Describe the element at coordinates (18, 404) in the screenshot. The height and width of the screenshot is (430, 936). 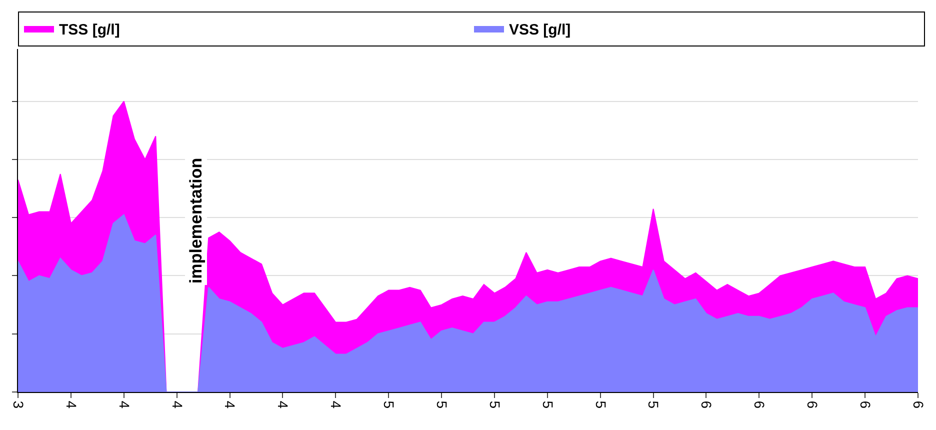
I see `x-tick-label: 3` at that location.